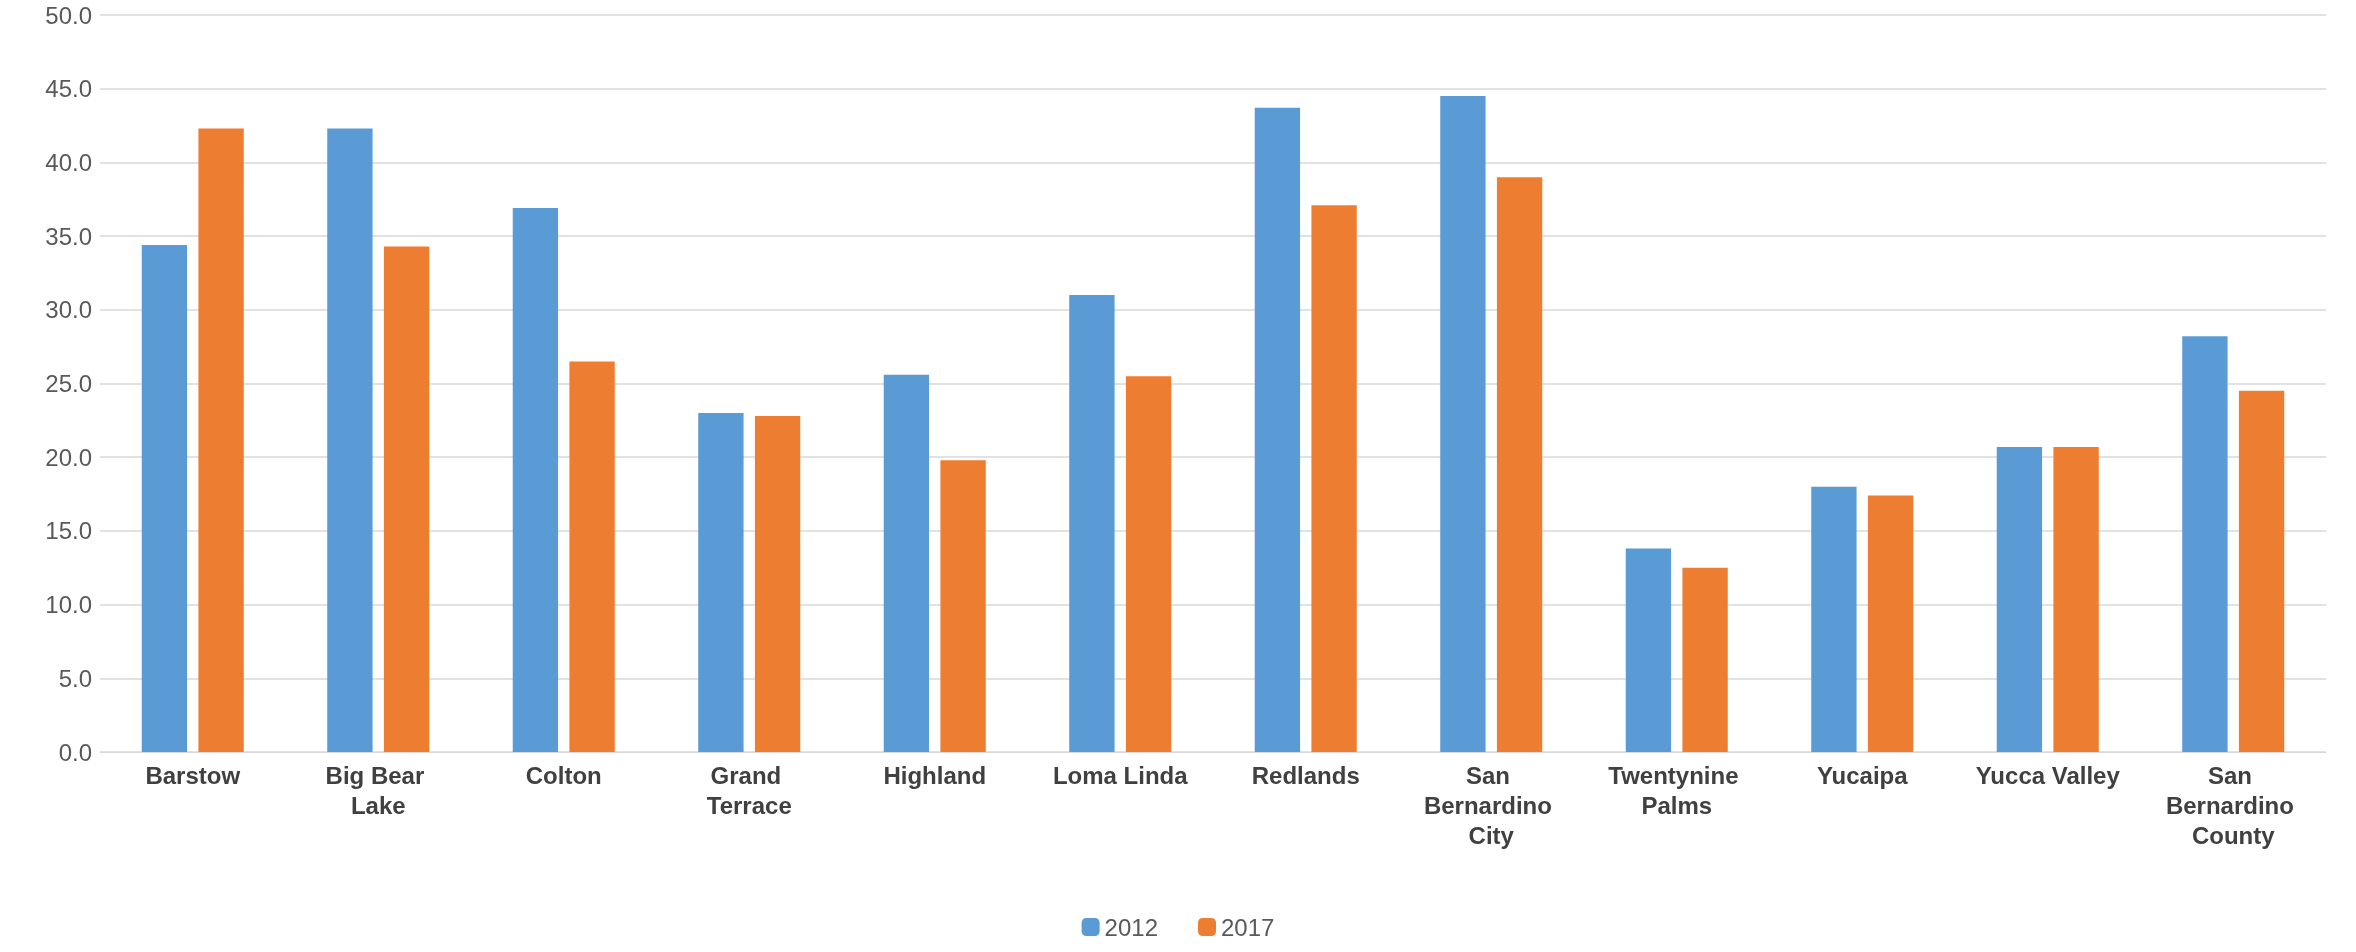 The width and height of the screenshot is (2356, 952). What do you see at coordinates (1491, 805) in the screenshot?
I see `x-tick-label: San Bernardino City` at bounding box center [1491, 805].